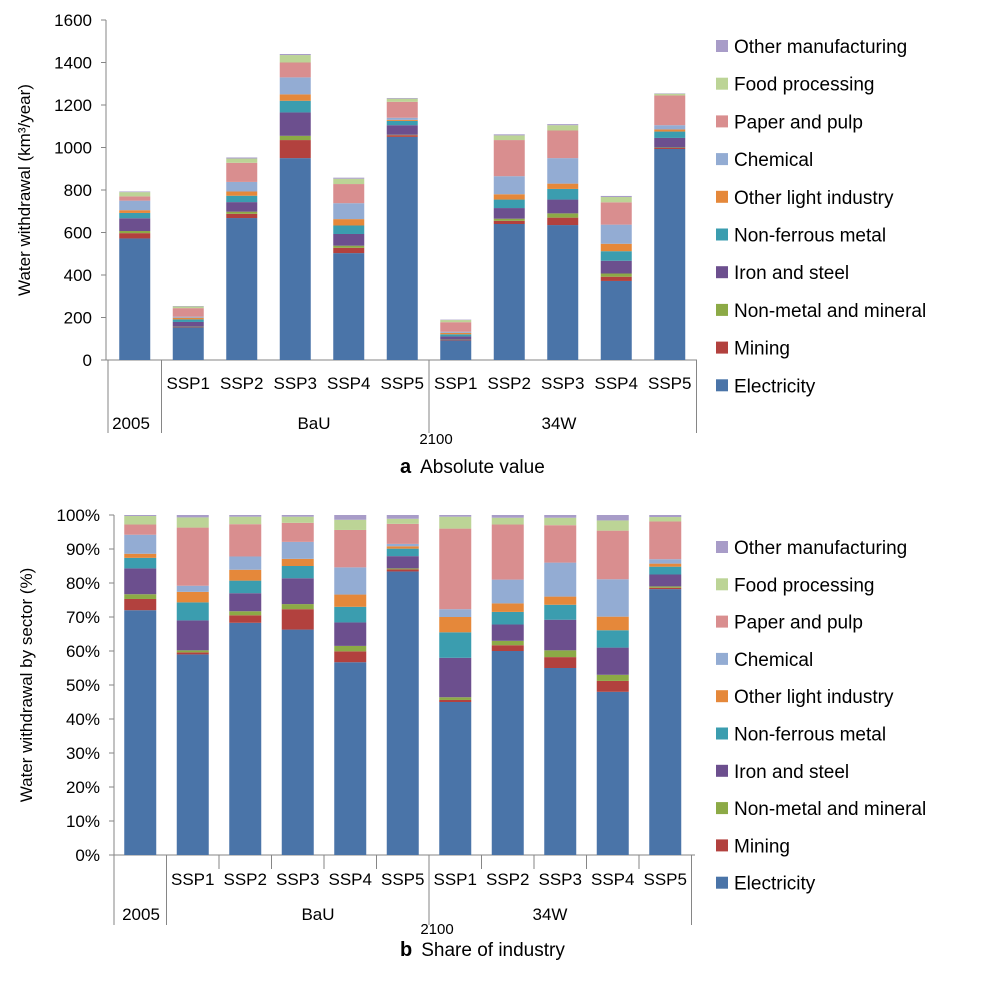 This screenshot has height=988, width=987. What do you see at coordinates (804, 85) in the screenshot?
I see `legend-label: Food processing` at bounding box center [804, 85].